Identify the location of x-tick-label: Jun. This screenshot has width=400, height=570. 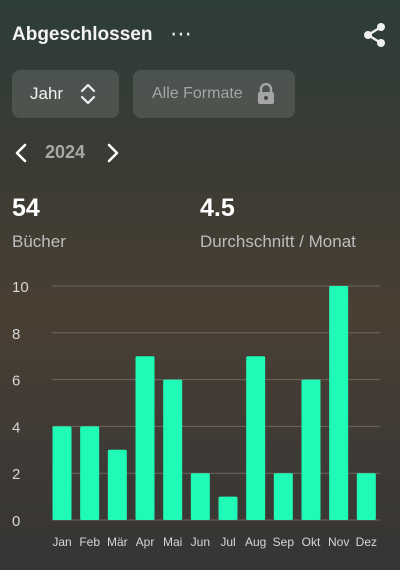
(200, 542).